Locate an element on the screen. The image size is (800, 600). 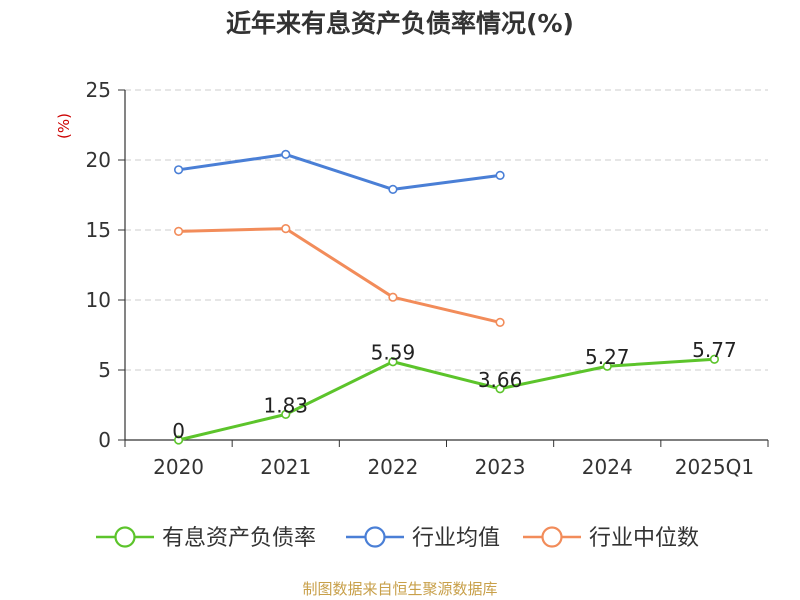
legend-item-2: 行业中位数 is located at coordinates (611, 538).